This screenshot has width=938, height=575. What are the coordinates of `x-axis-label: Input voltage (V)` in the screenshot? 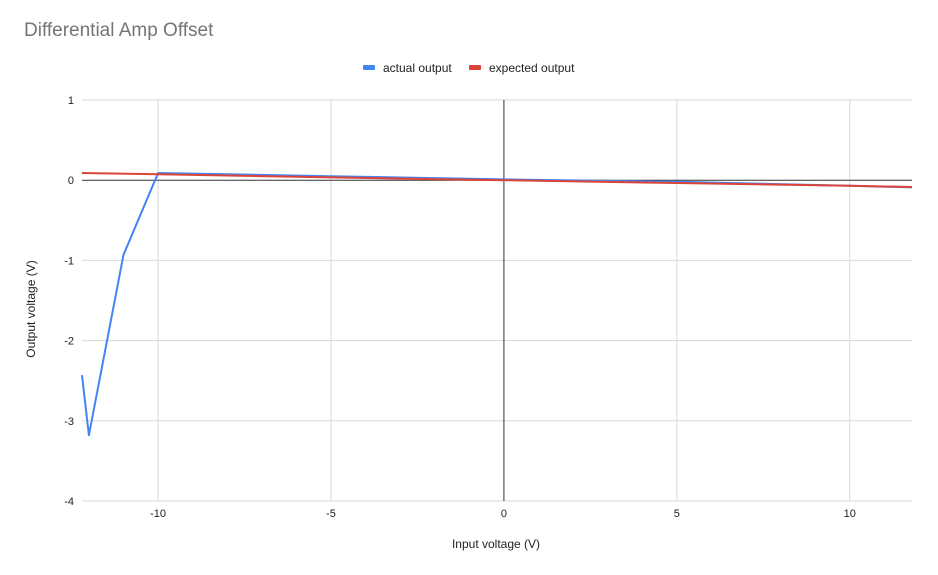 It's located at (496, 544).